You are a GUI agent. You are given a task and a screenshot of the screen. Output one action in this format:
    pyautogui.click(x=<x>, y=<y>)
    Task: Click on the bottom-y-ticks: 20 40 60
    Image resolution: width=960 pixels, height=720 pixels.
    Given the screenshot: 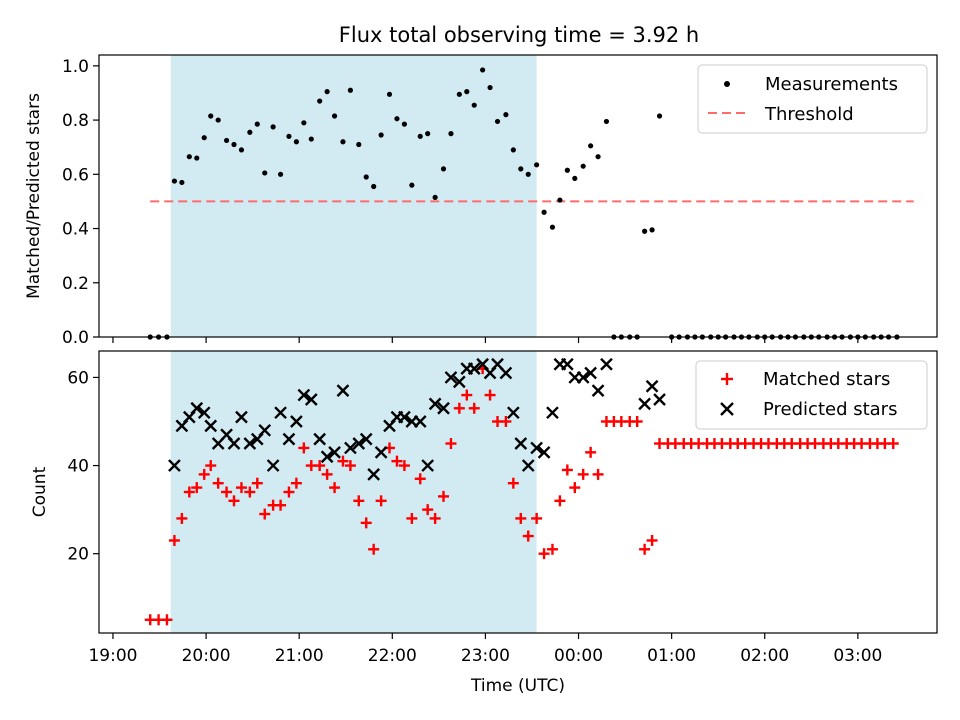 What is the action you would take?
    pyautogui.click(x=83, y=466)
    